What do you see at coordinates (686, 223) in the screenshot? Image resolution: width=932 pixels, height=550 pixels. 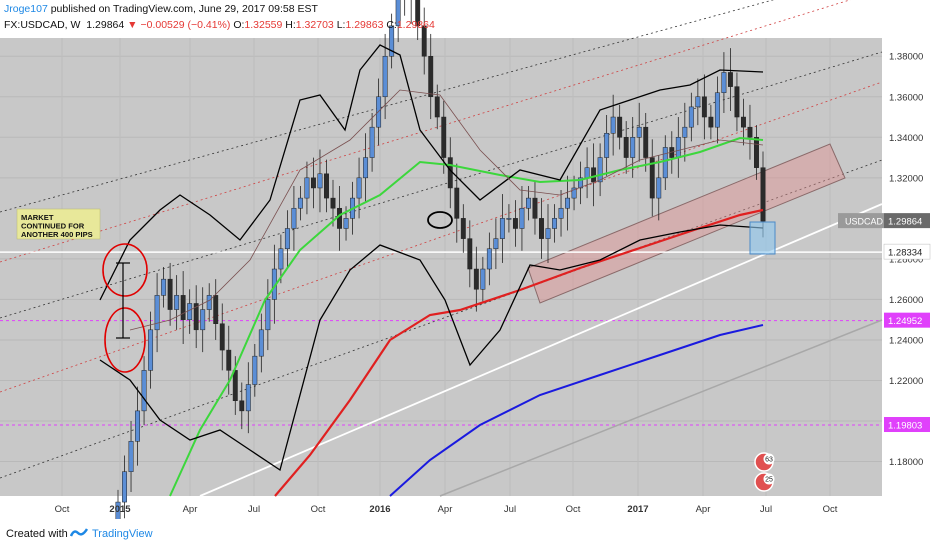 I see `channel-highlight-box` at bounding box center [686, 223].